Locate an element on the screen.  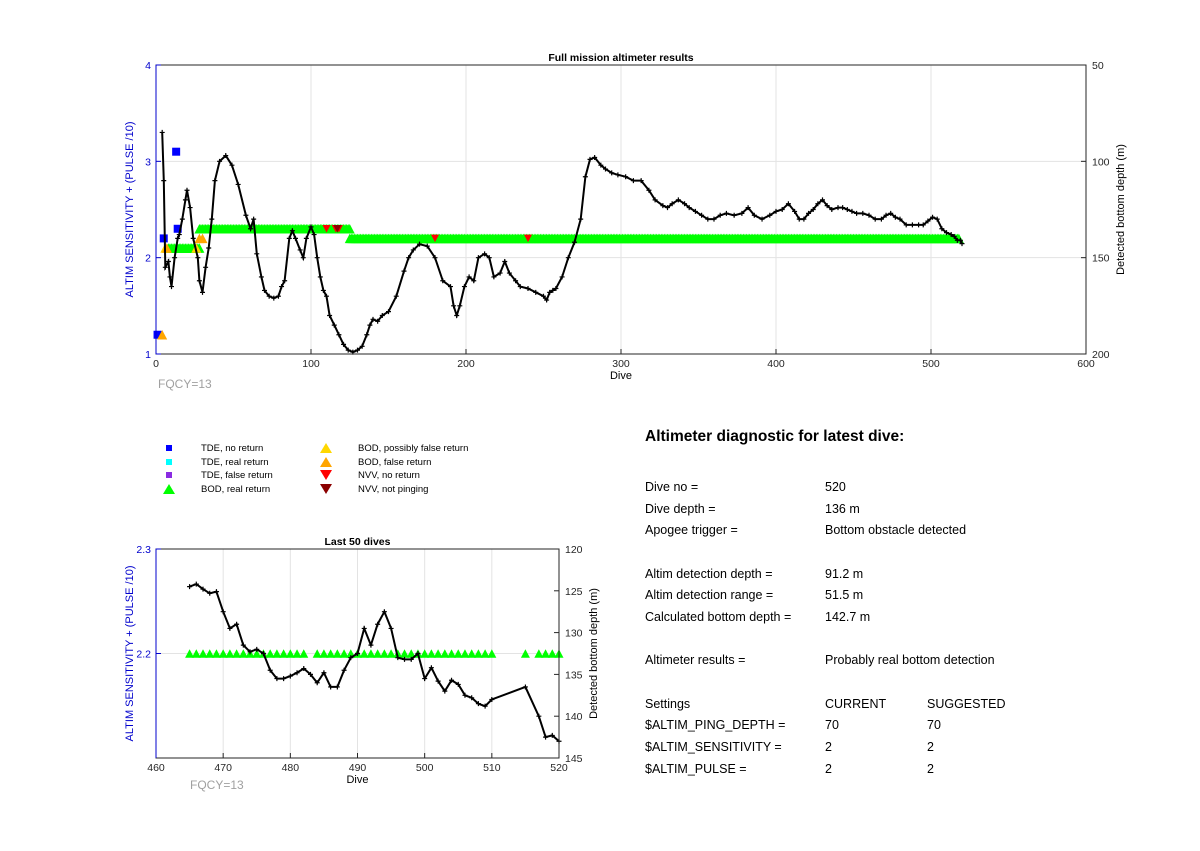
apogee-value: Bottom obstacle detected is located at coordinates (896, 530).